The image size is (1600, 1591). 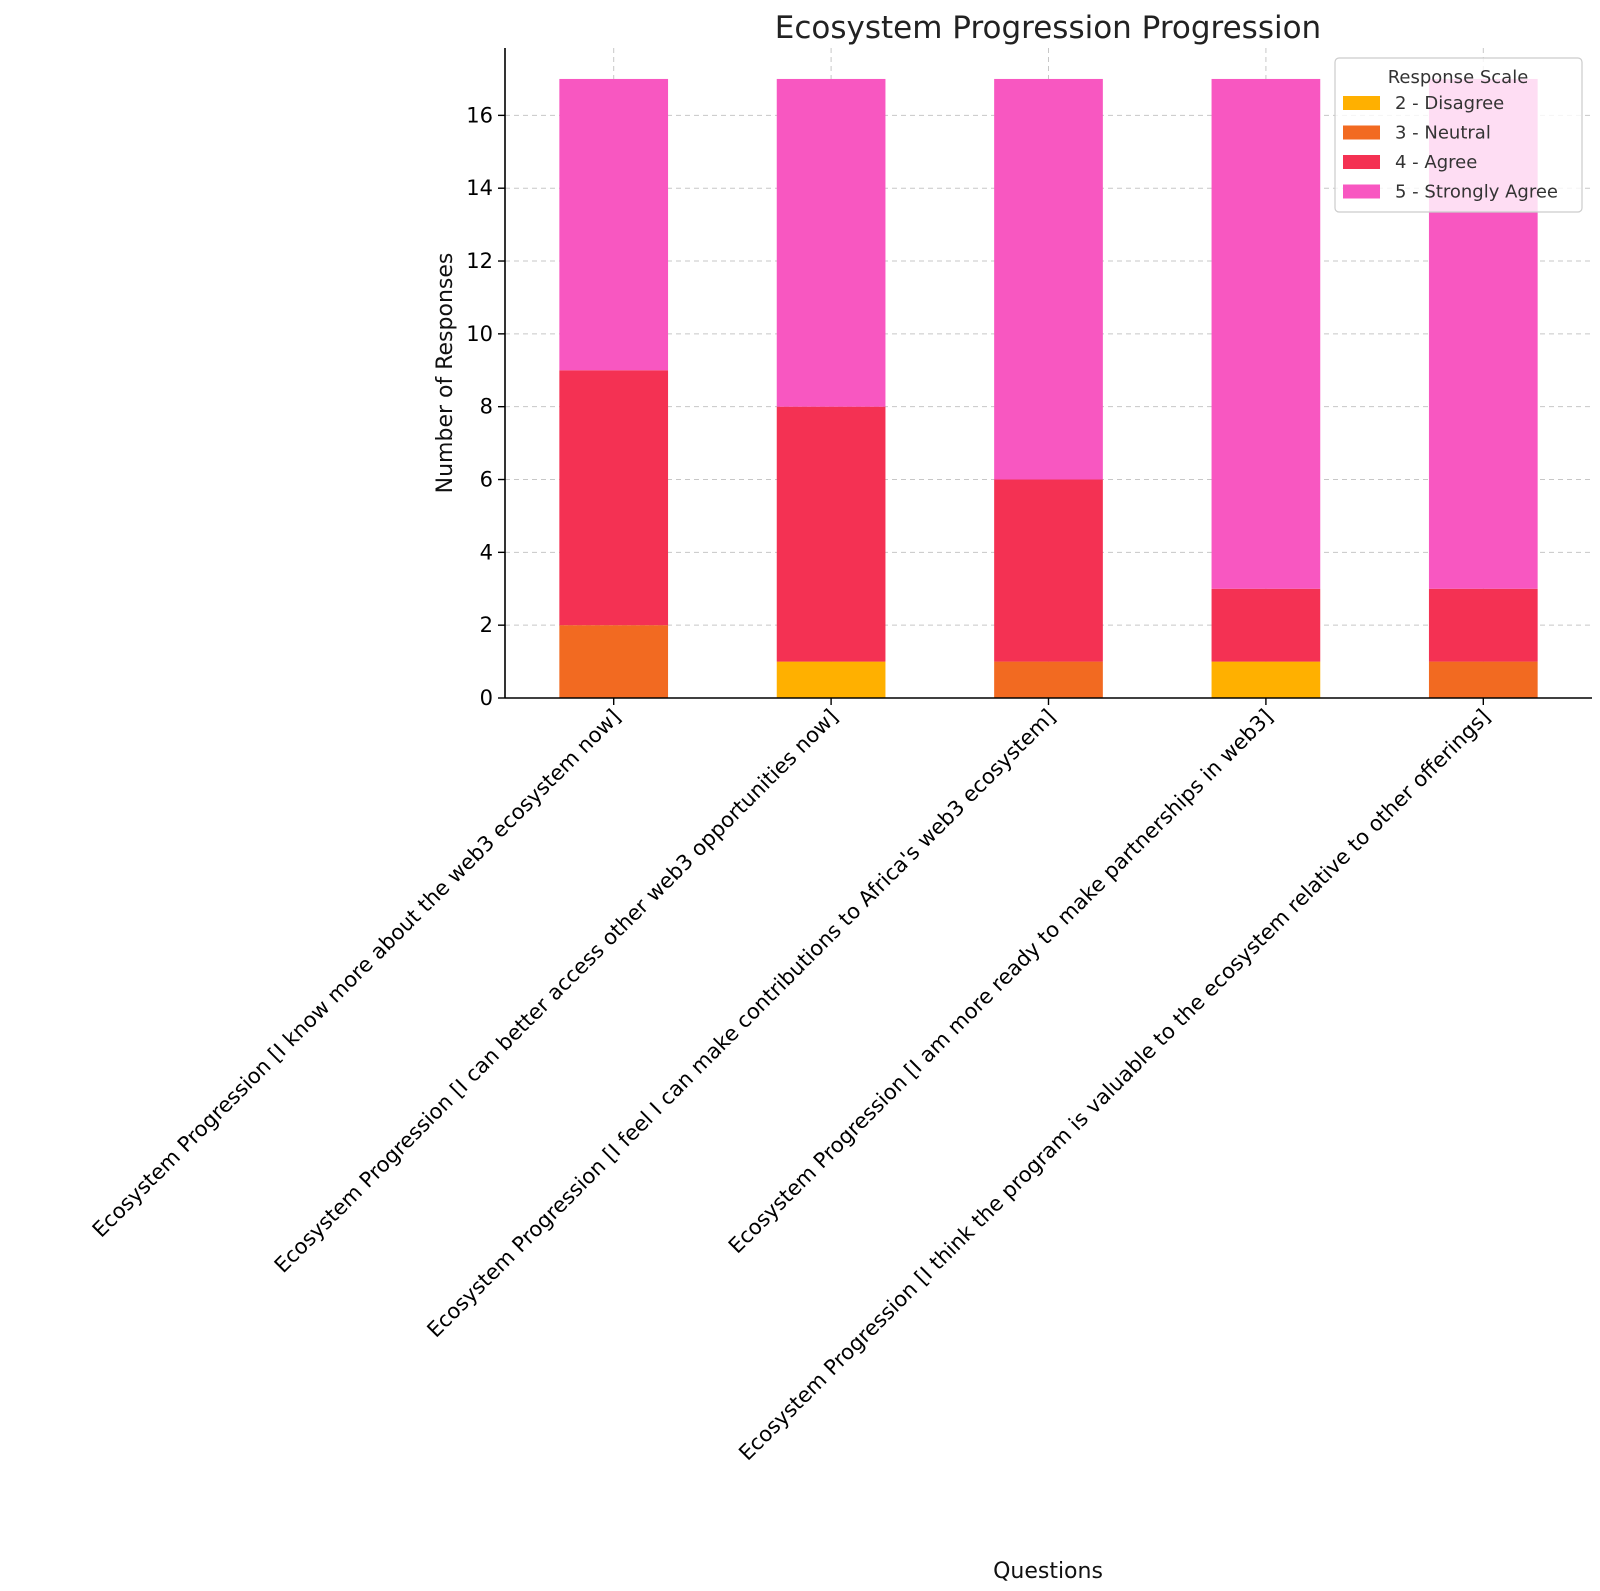 What do you see at coordinates (445, 373) in the screenshot?
I see `y-axis-label: Number of Responses` at bounding box center [445, 373].